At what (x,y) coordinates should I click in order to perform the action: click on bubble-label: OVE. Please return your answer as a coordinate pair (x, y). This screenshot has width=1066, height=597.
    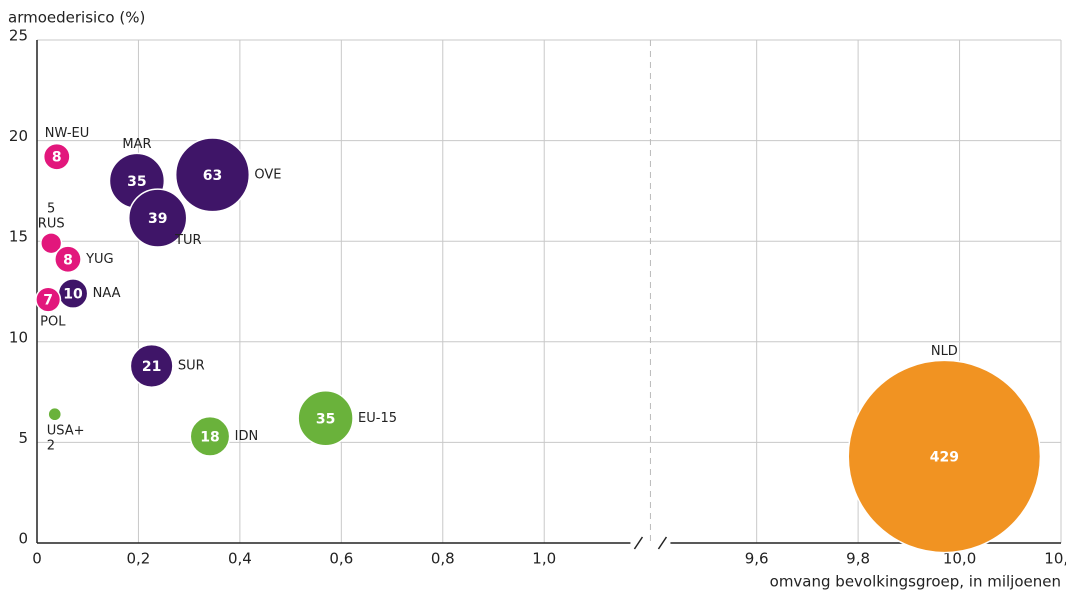
    Looking at the image, I should click on (267, 174).